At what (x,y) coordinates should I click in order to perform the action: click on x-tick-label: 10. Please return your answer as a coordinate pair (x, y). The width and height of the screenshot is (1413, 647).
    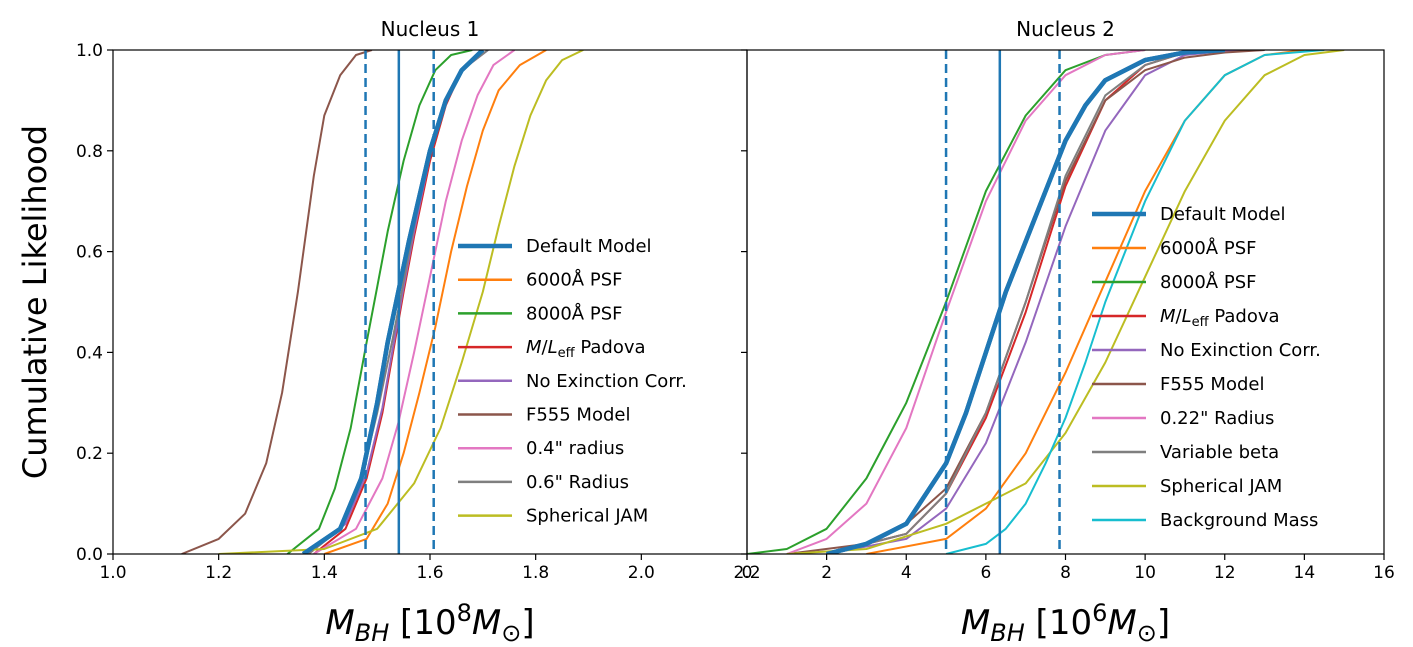
    Looking at the image, I should click on (1145, 573).